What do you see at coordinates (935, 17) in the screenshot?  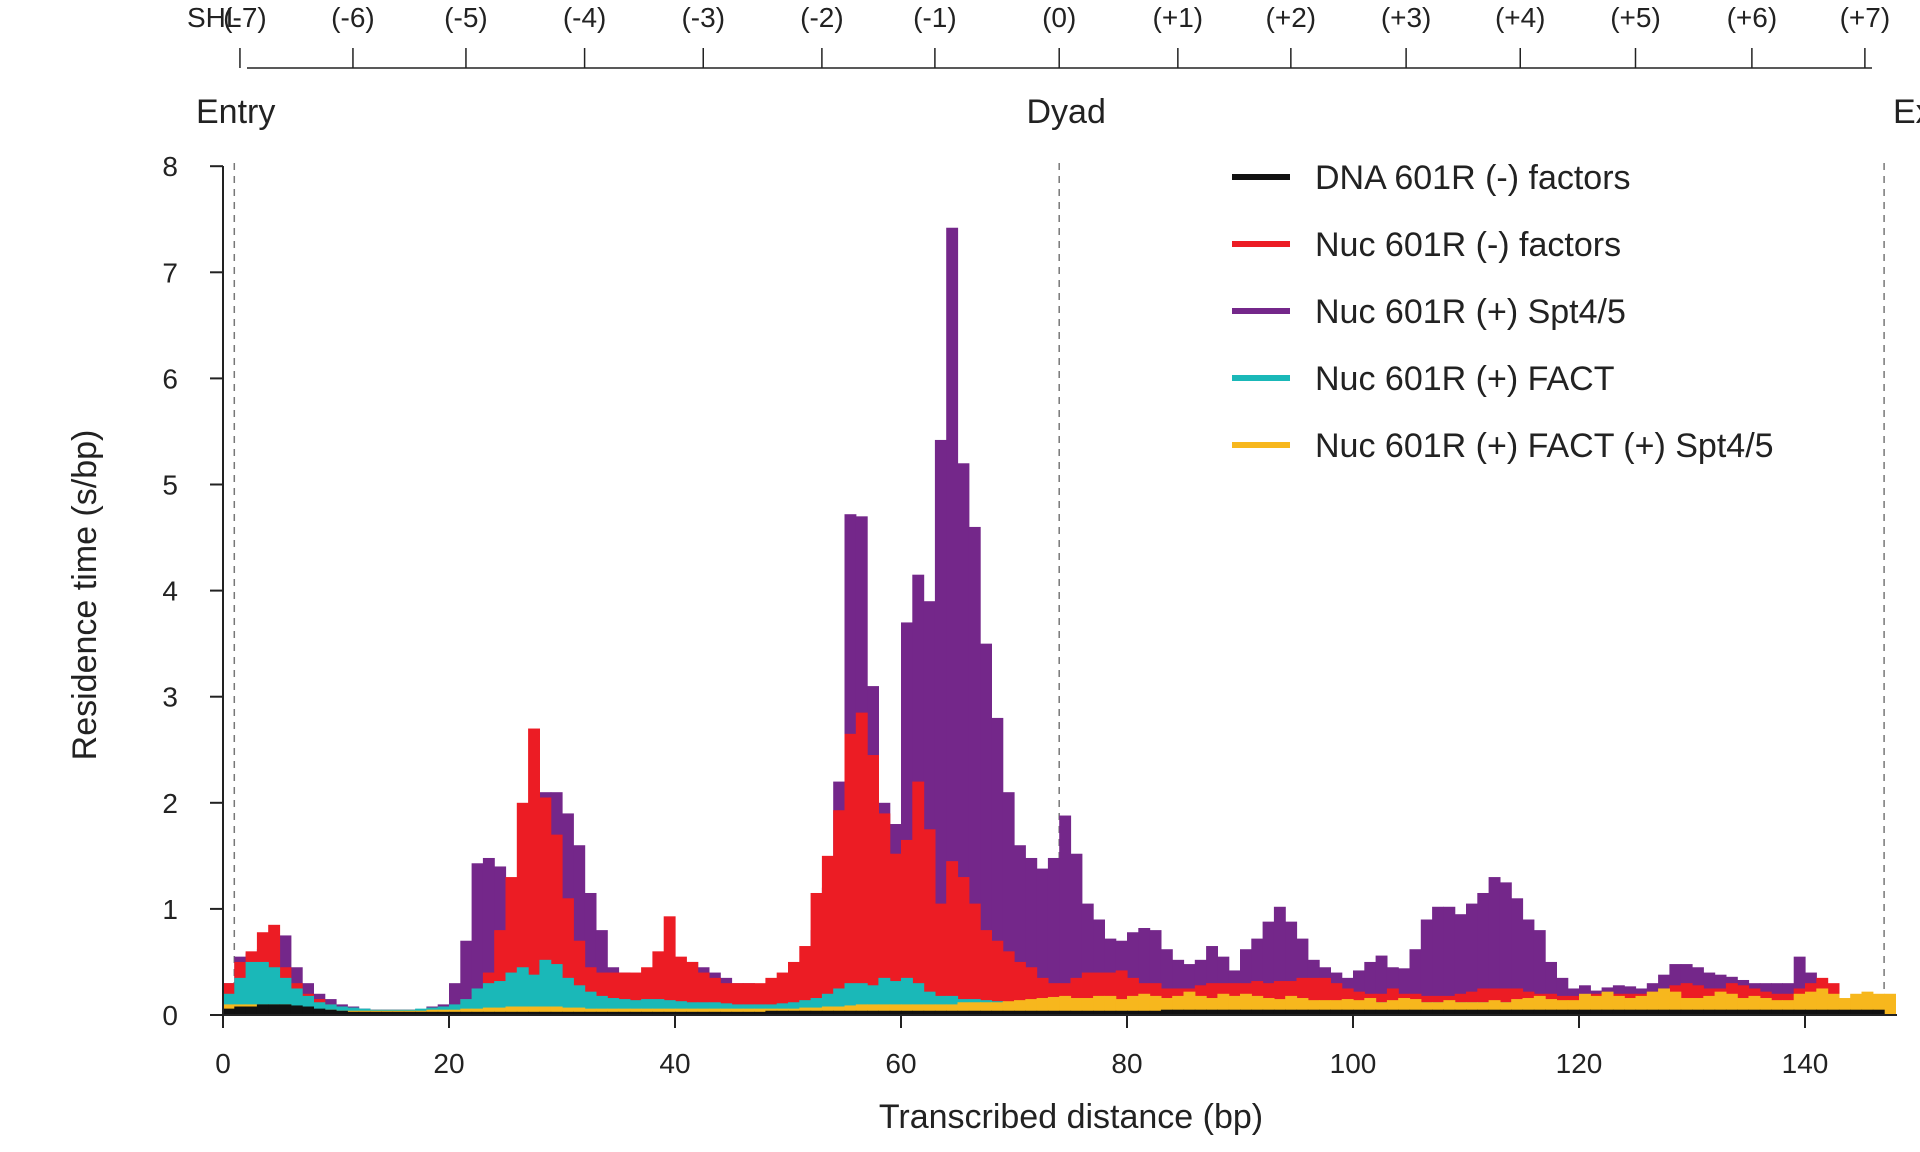 I see `shl-tick-label: (-1)` at bounding box center [935, 17].